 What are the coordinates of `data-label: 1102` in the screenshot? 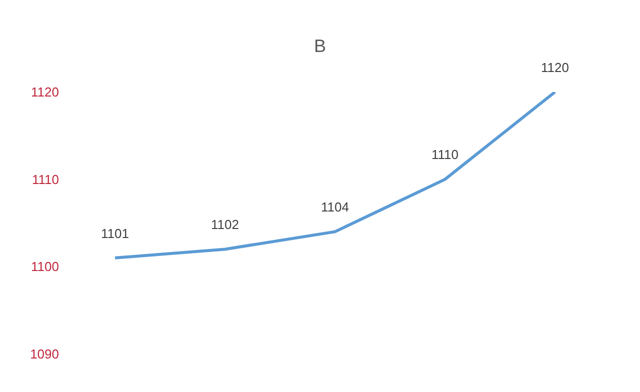 It's located at (225, 224).